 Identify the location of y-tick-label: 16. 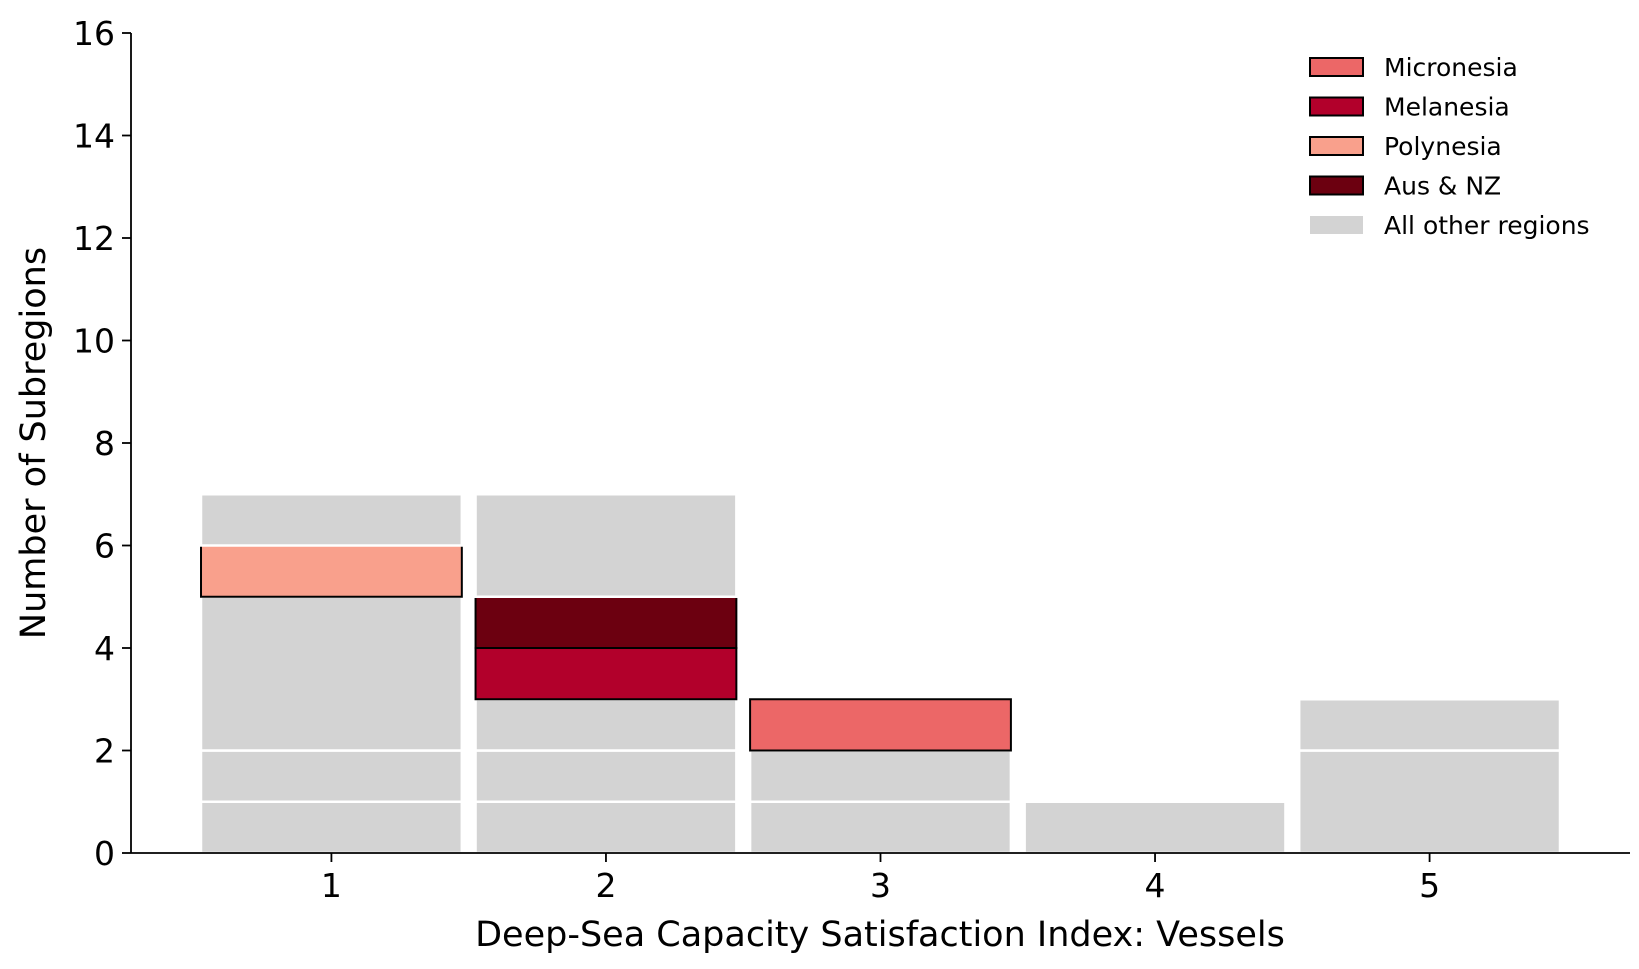
(94, 33).